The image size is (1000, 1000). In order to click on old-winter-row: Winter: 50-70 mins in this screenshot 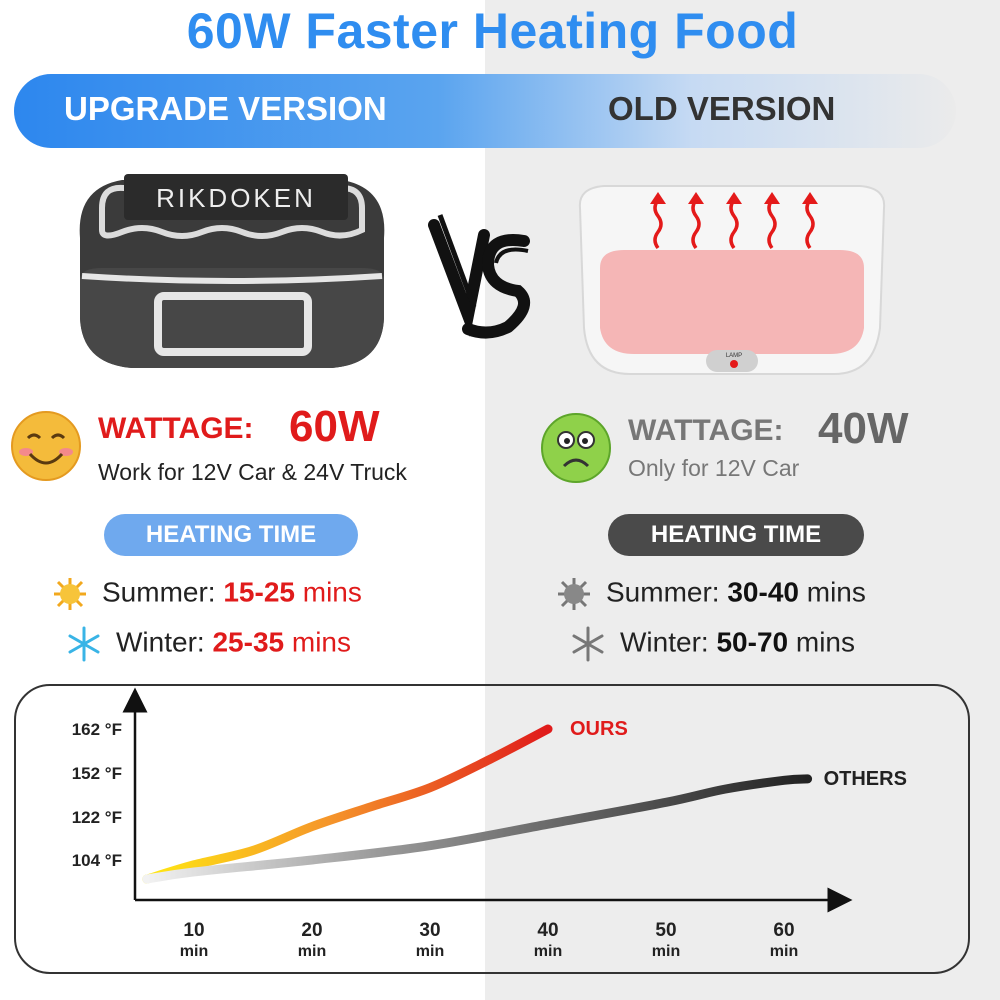, I will do `click(712, 644)`.